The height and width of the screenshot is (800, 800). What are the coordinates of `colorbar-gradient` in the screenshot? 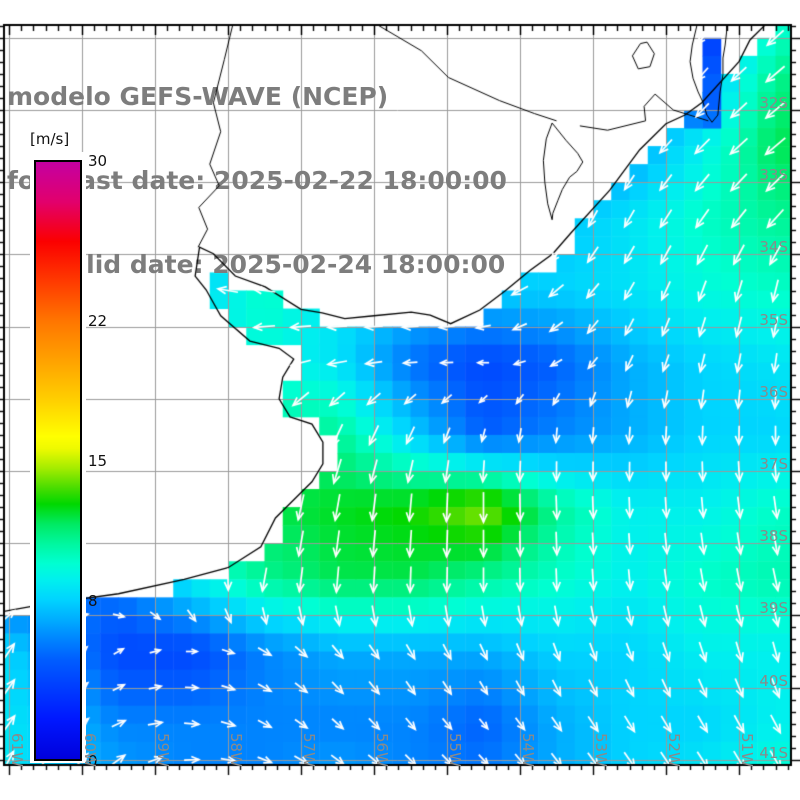 It's located at (58, 460).